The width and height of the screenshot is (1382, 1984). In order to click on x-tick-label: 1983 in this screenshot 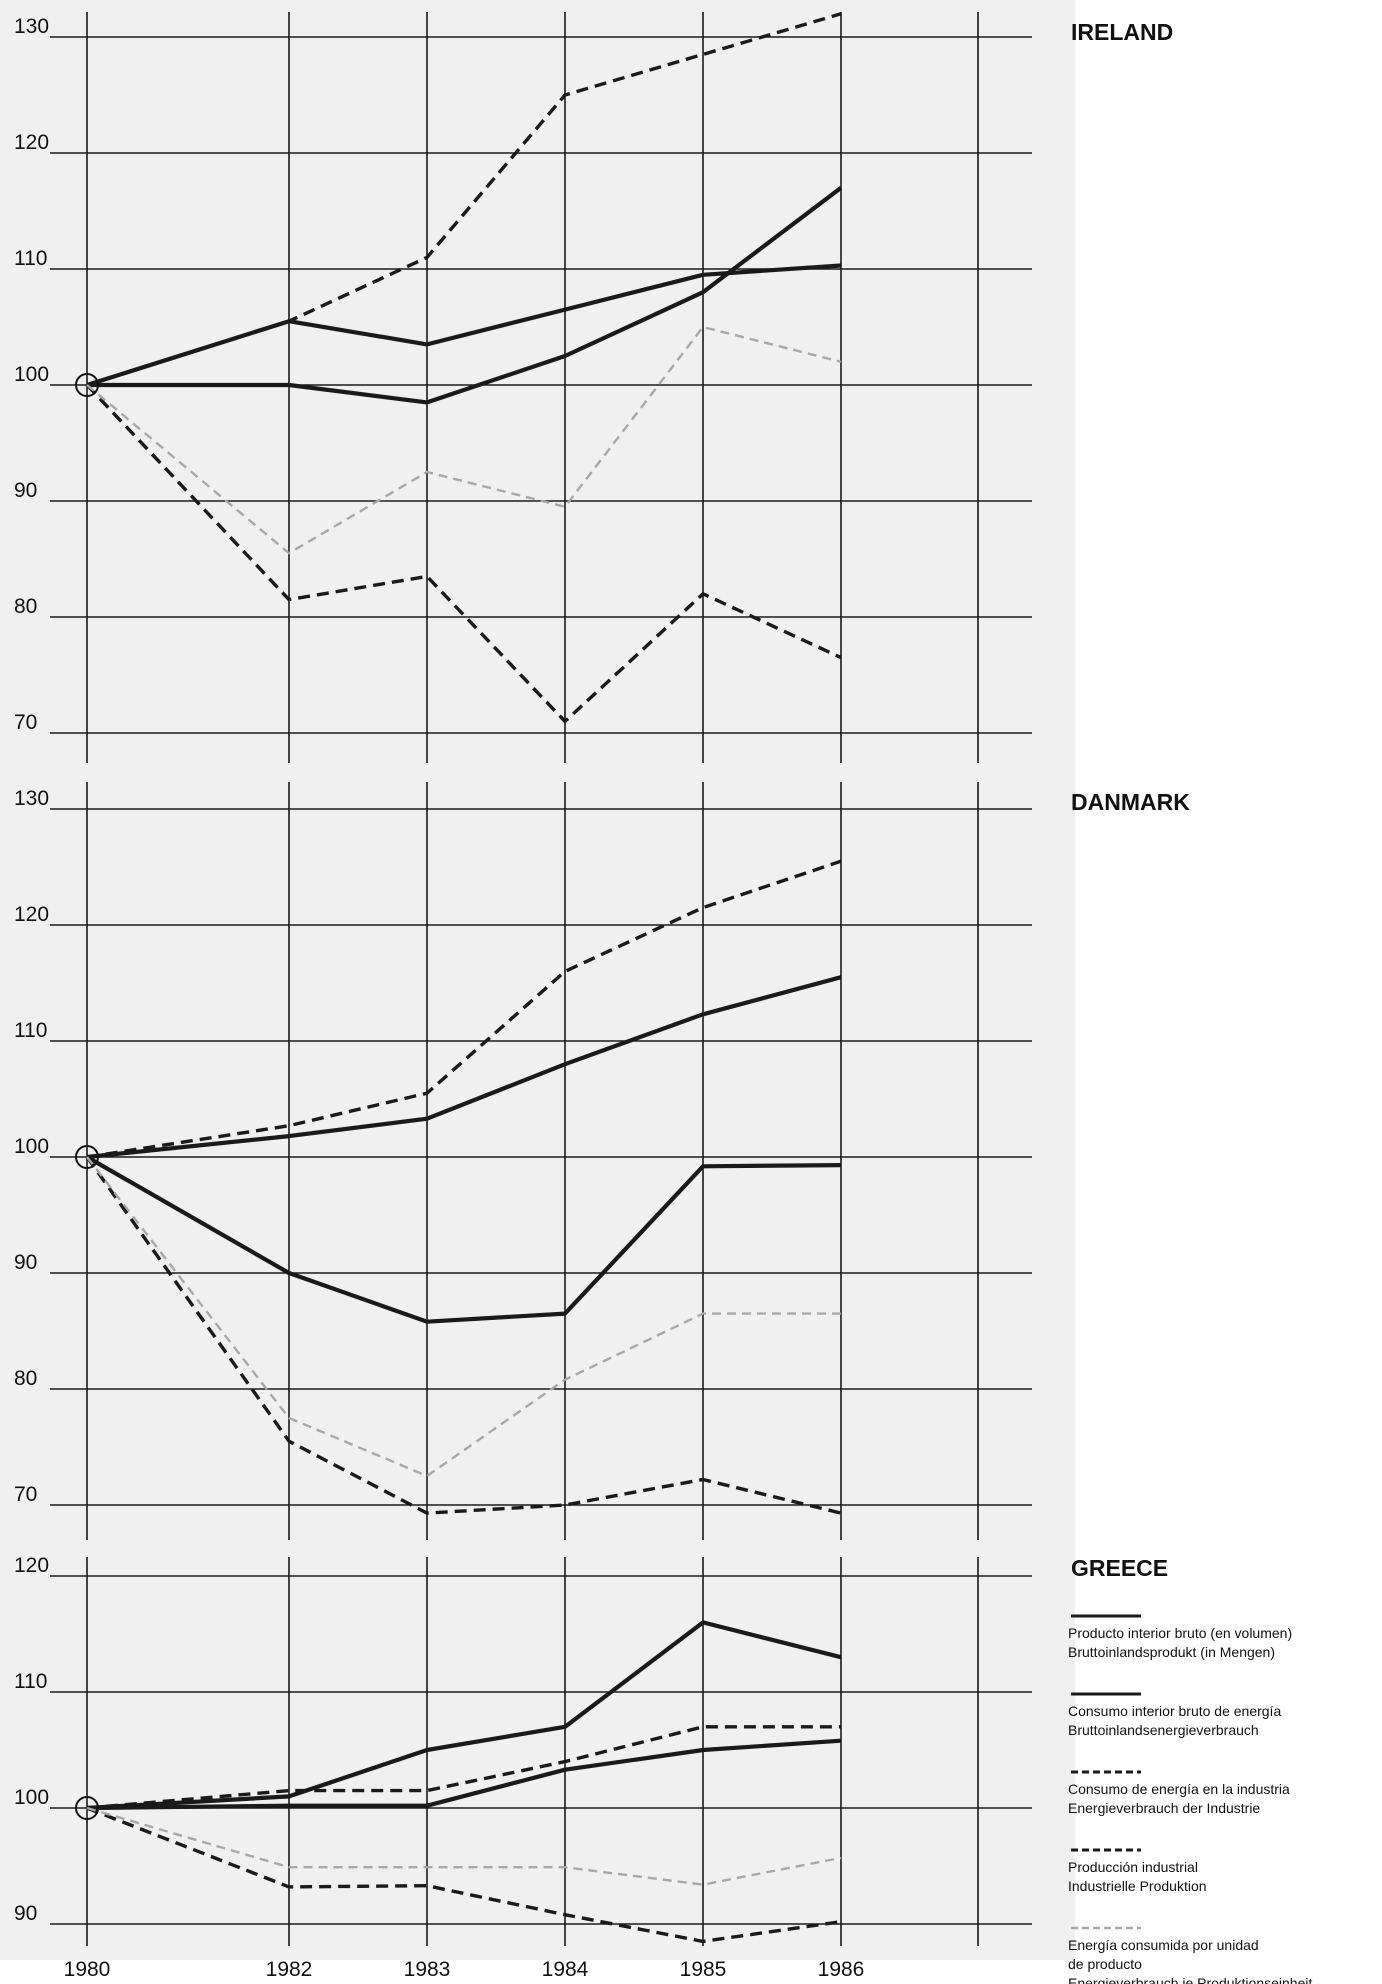, I will do `click(427, 1969)`.